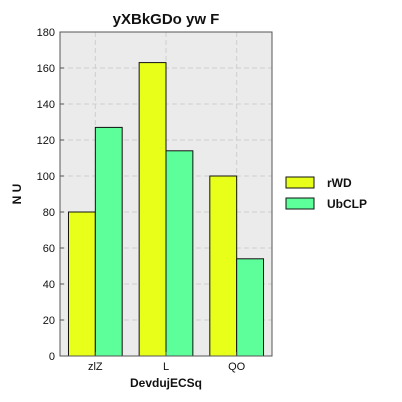 The height and width of the screenshot is (402, 402). I want to click on y-tick-label: 140, so click(46, 105).